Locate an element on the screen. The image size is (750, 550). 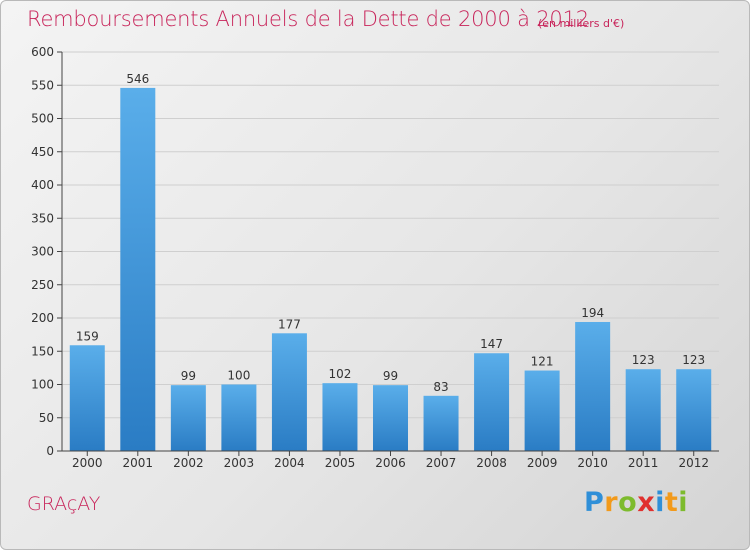
y-tick-label: 300 is located at coordinates (42, 252).